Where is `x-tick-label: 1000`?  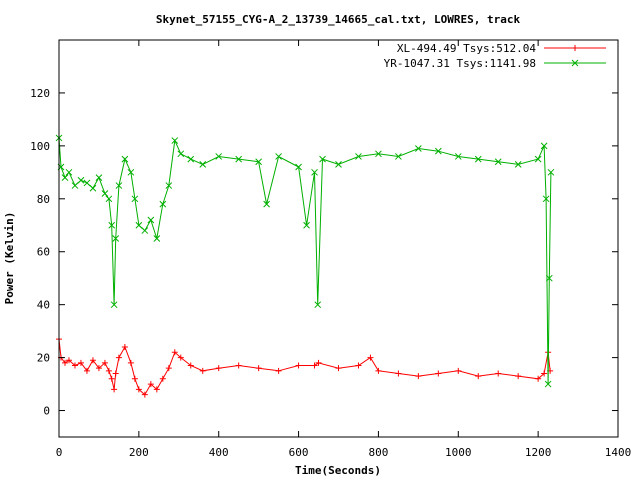 x-tick-label: 1000 is located at coordinates (458, 452).